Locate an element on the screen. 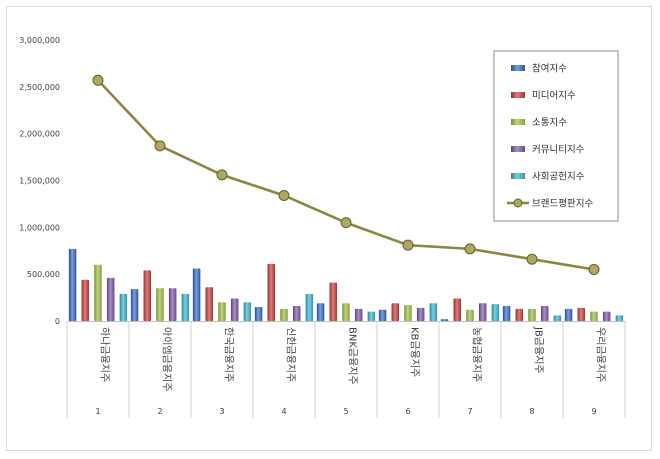 This screenshot has width=660, height=459. legend-marker-swatch is located at coordinates (518, 203).